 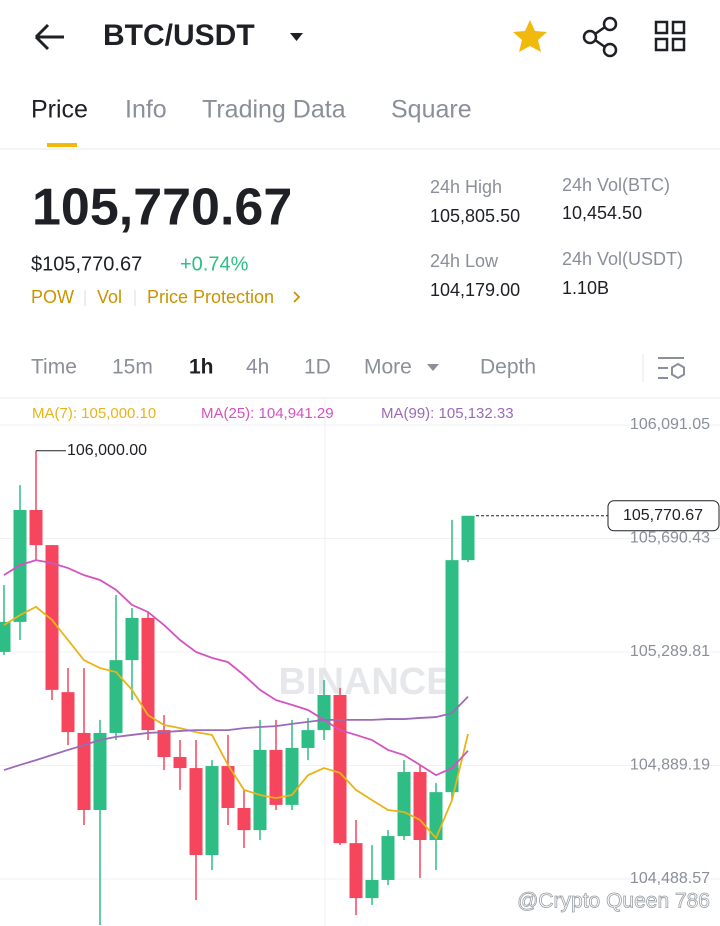 I want to click on stat-label: 24h High, so click(x=466, y=187).